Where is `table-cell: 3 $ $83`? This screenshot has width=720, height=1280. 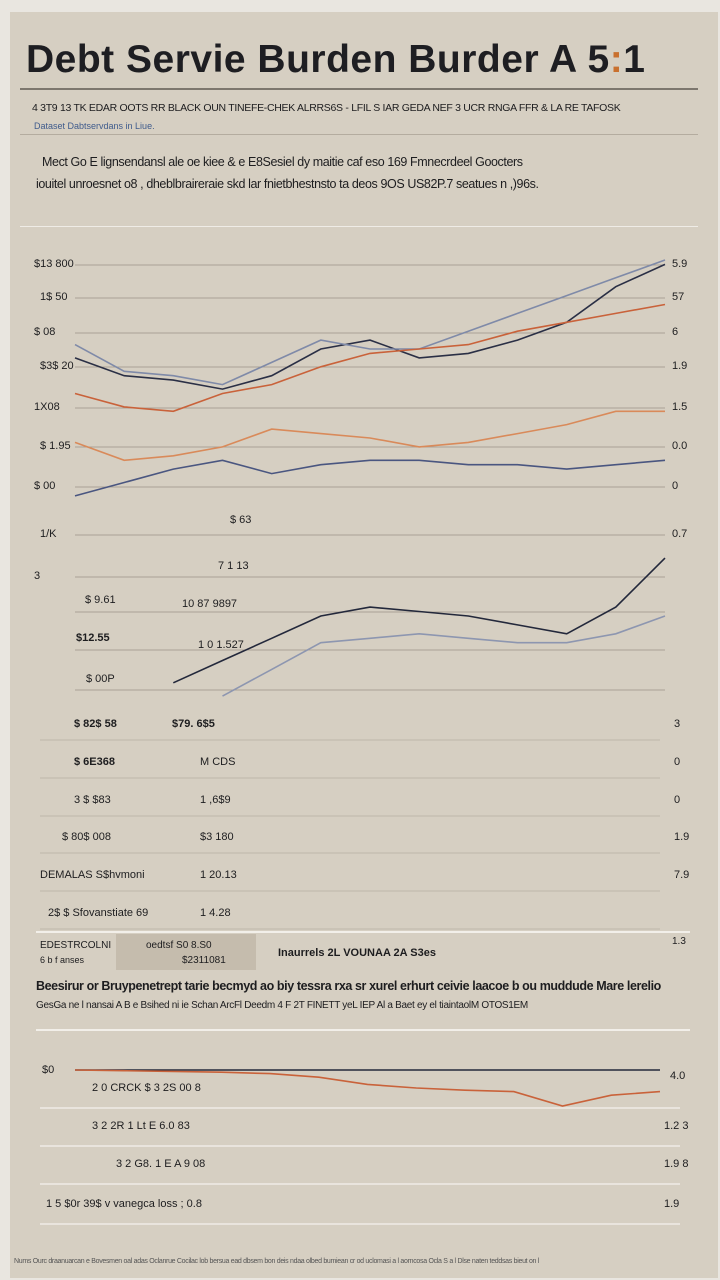 table-cell: 3 $ $83 is located at coordinates (92, 800).